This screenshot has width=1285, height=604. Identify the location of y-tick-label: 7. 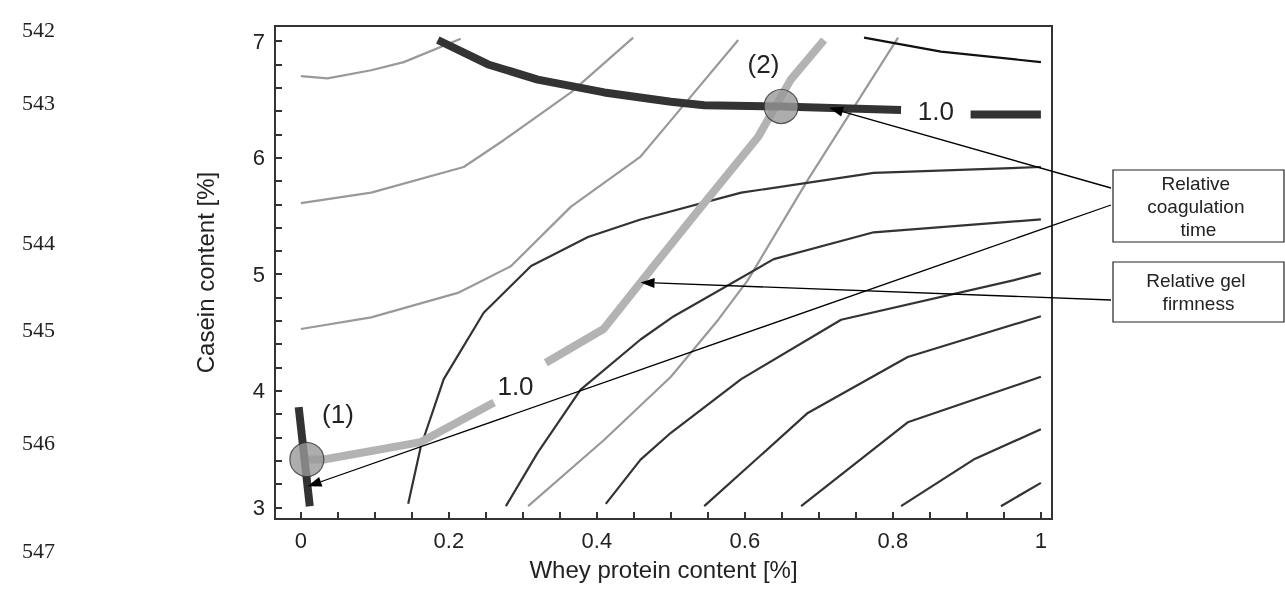
(258, 41).